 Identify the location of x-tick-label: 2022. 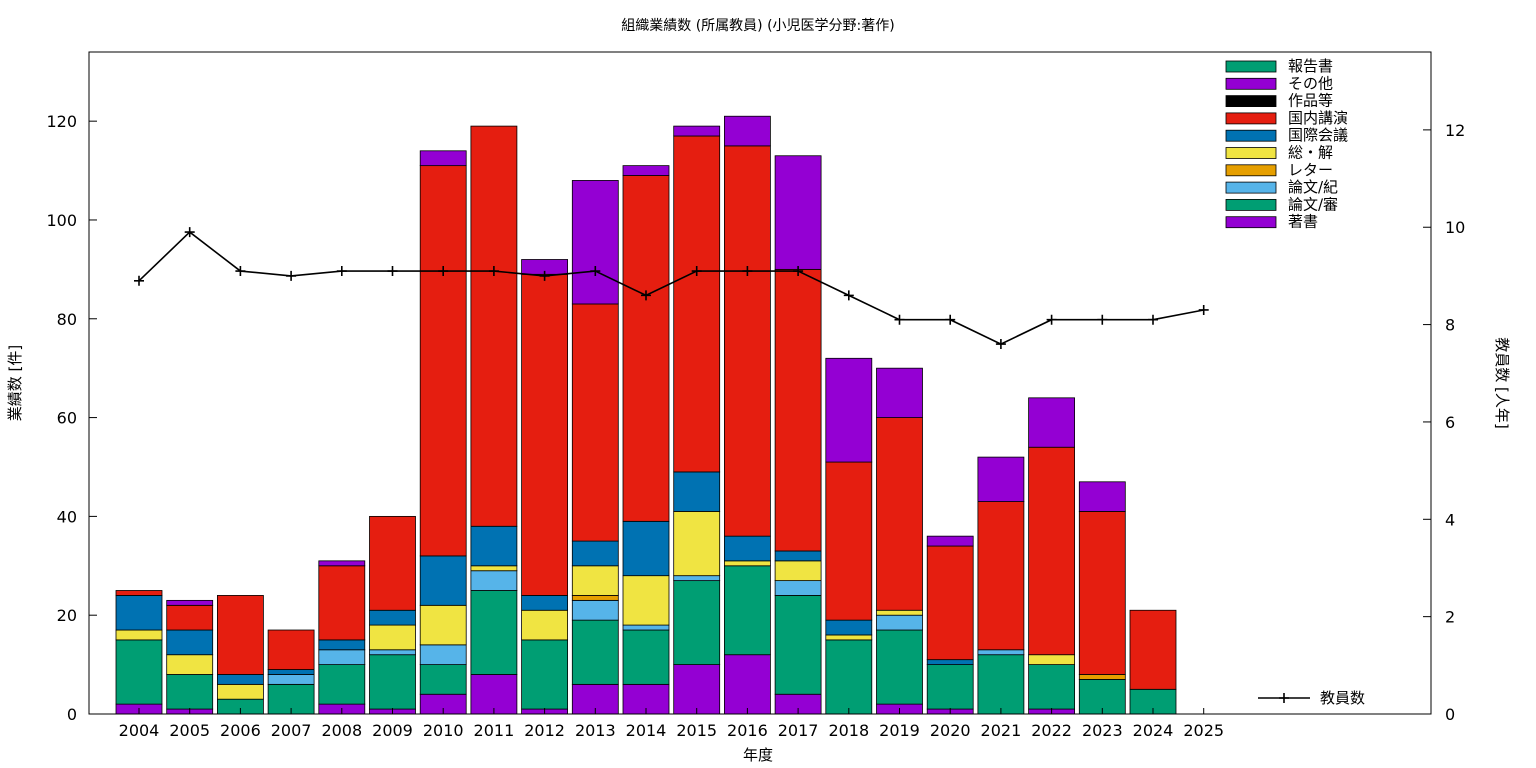
(1051, 730).